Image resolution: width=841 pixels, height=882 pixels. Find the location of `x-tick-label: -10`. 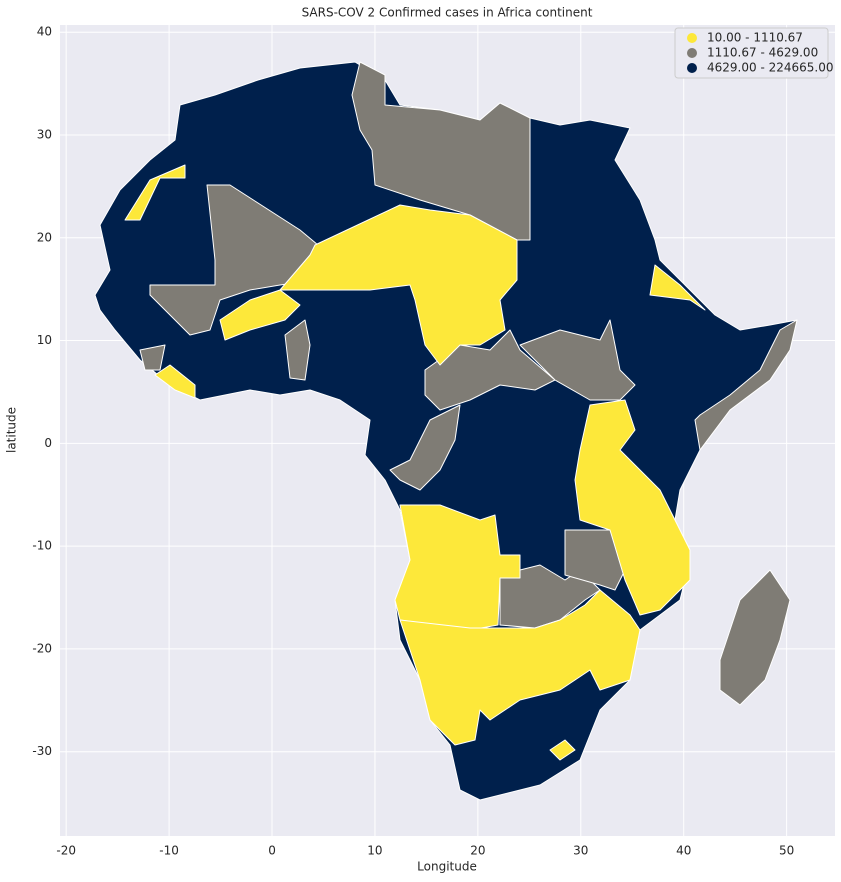

x-tick-label: -10 is located at coordinates (169, 851).